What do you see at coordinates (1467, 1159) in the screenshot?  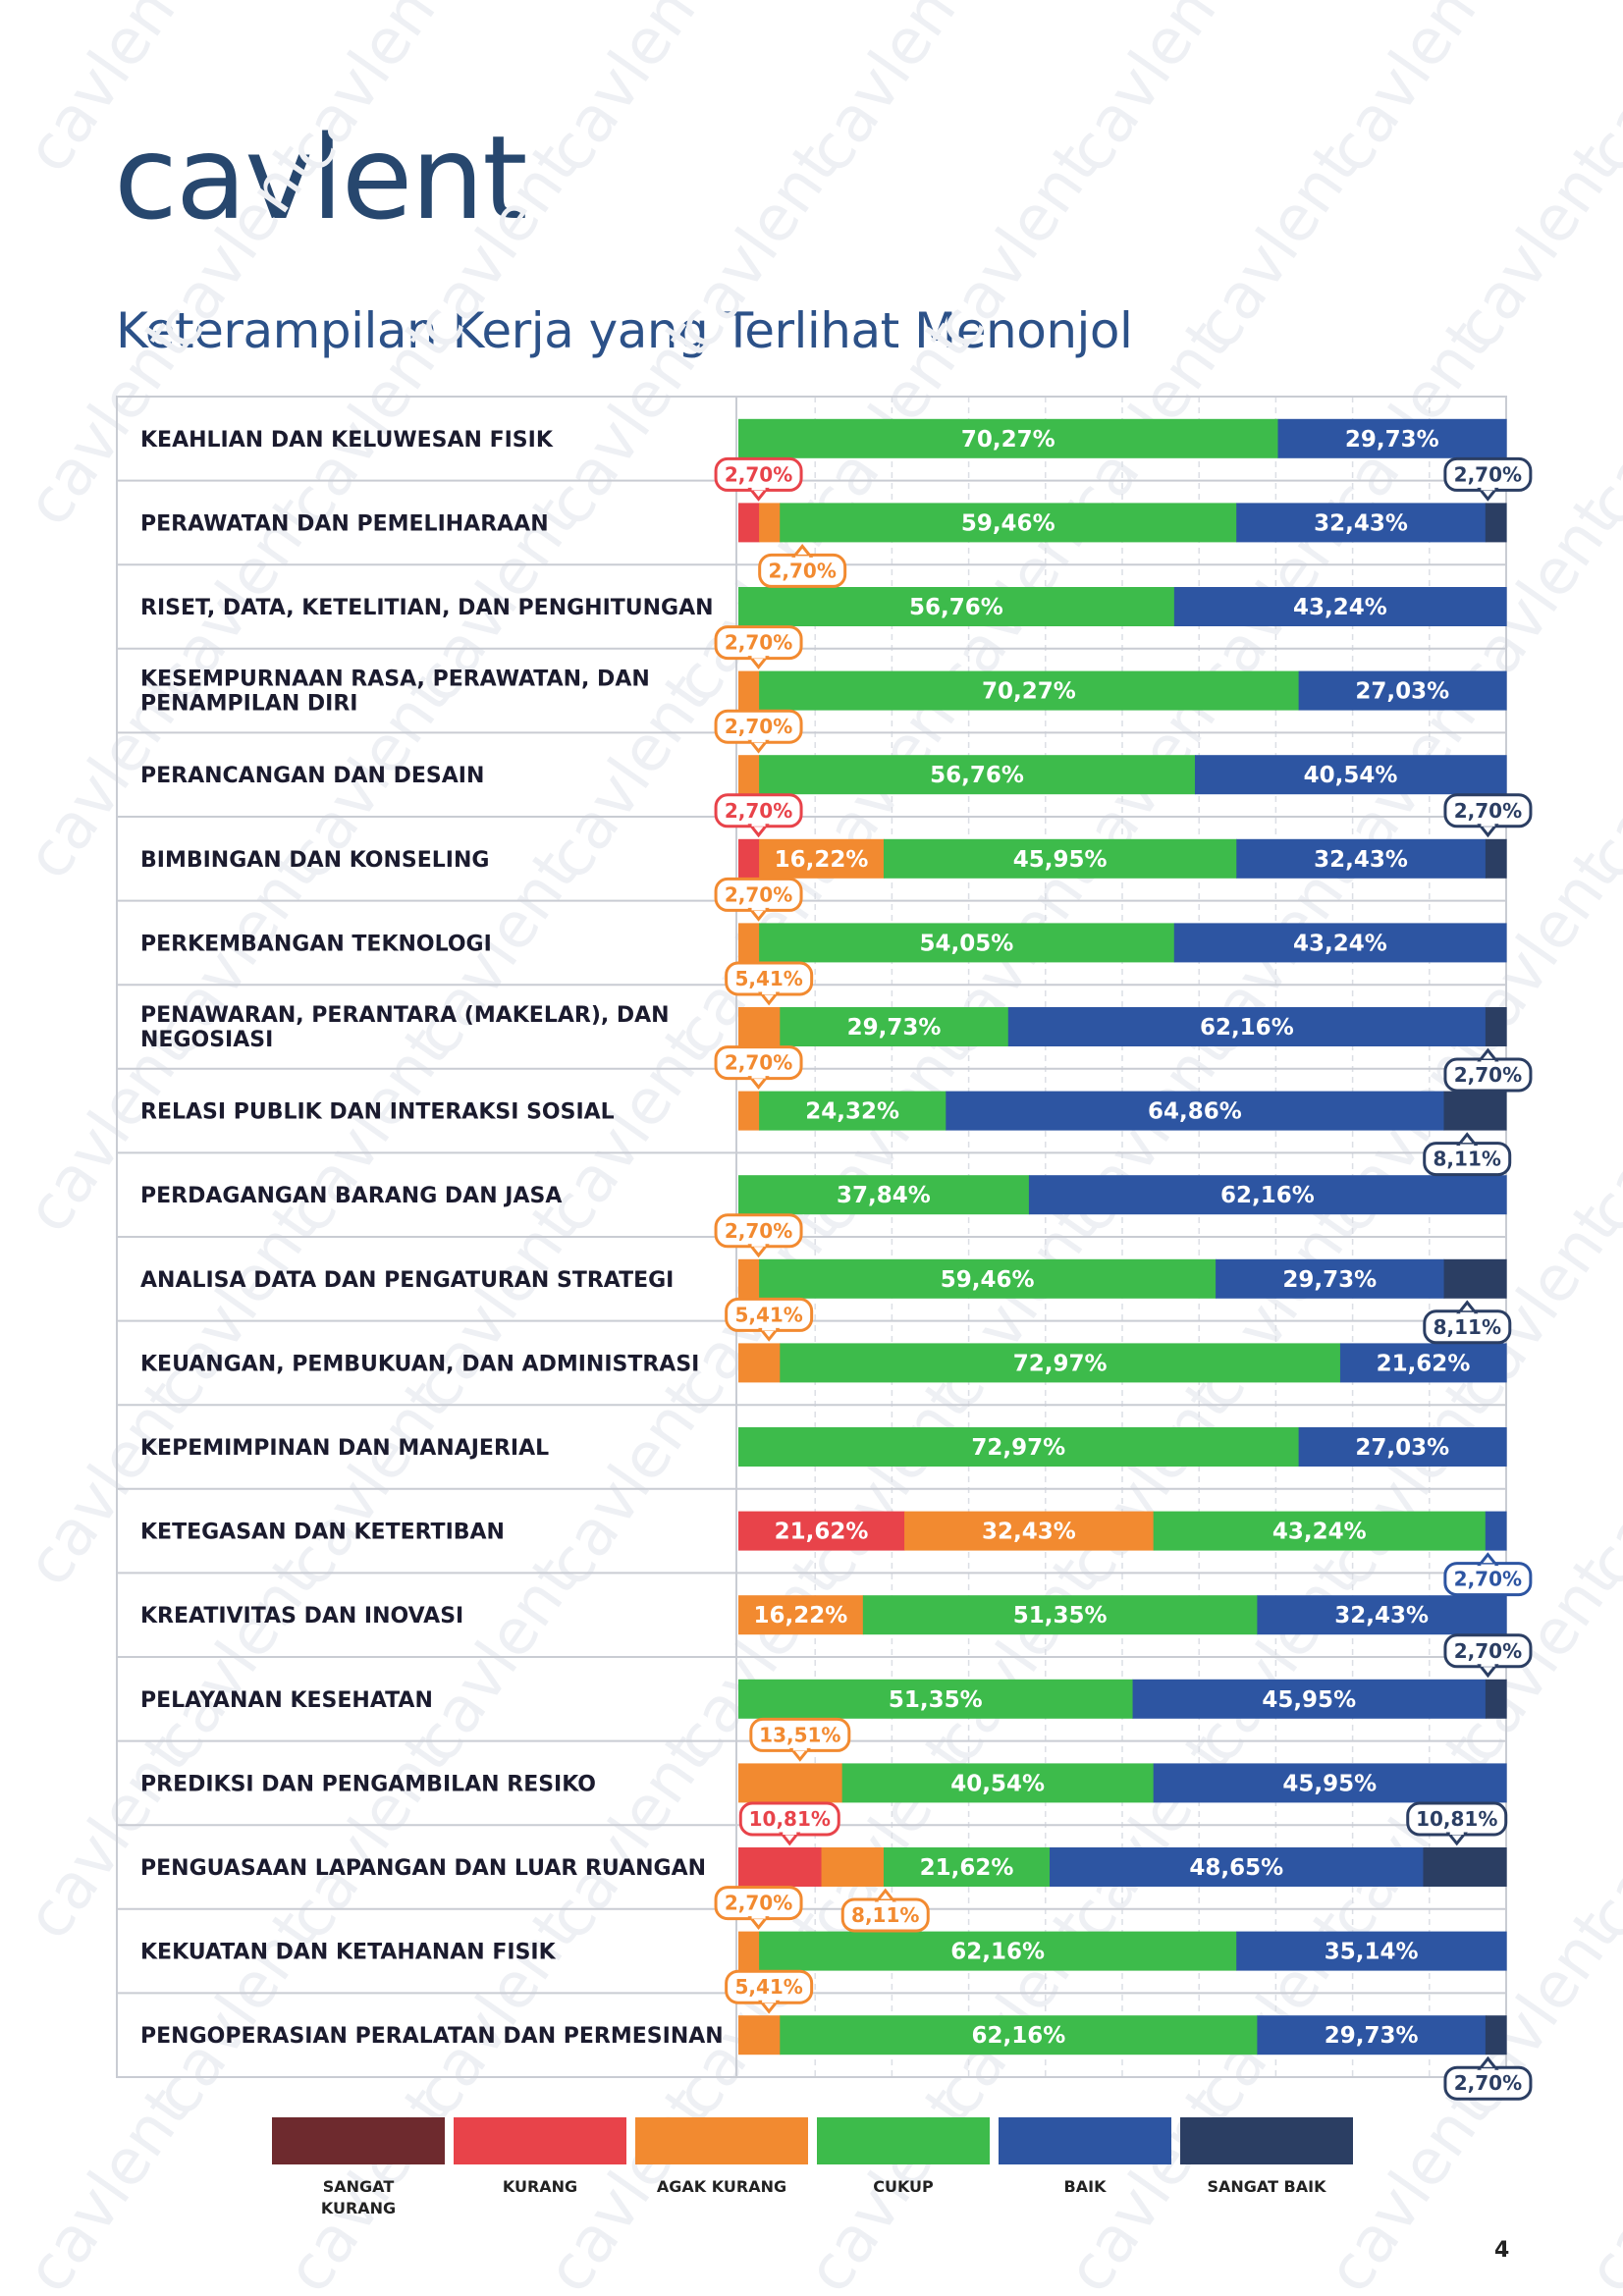 I see `callout-sangat-baik-text: 8,11%` at bounding box center [1467, 1159].